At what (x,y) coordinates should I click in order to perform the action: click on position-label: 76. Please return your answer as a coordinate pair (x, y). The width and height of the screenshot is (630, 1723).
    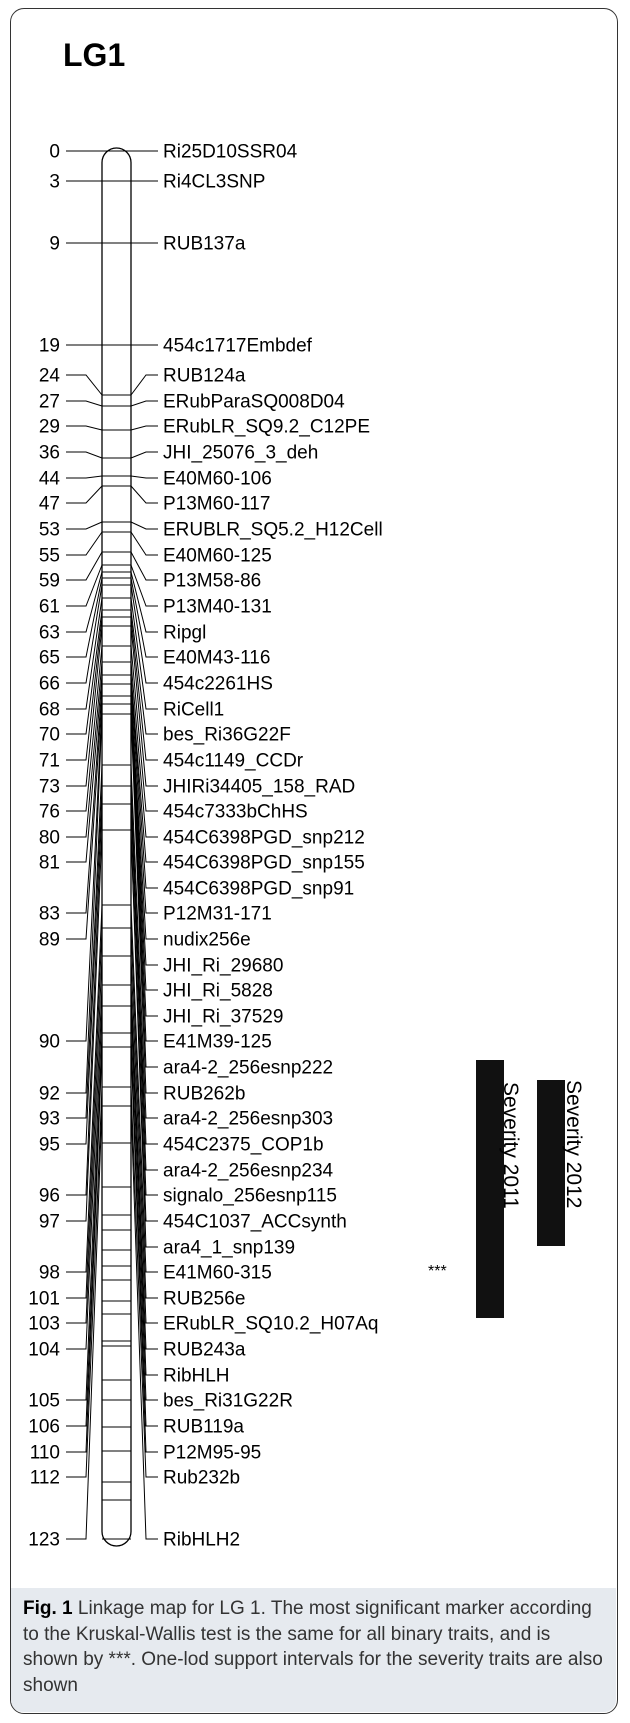
    Looking at the image, I should click on (49, 812).